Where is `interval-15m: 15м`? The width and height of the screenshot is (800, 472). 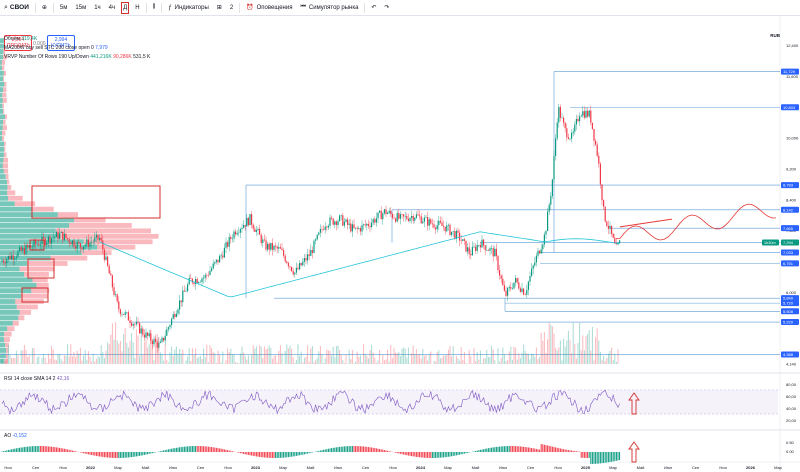
interval-15m: 15м is located at coordinates (80, 8).